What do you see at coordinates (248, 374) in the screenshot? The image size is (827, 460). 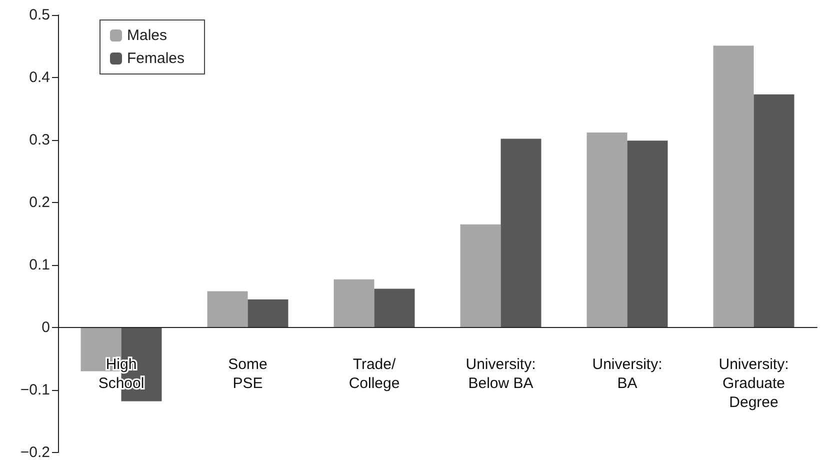 I see `x-tick-label: Some PSE` at bounding box center [248, 374].